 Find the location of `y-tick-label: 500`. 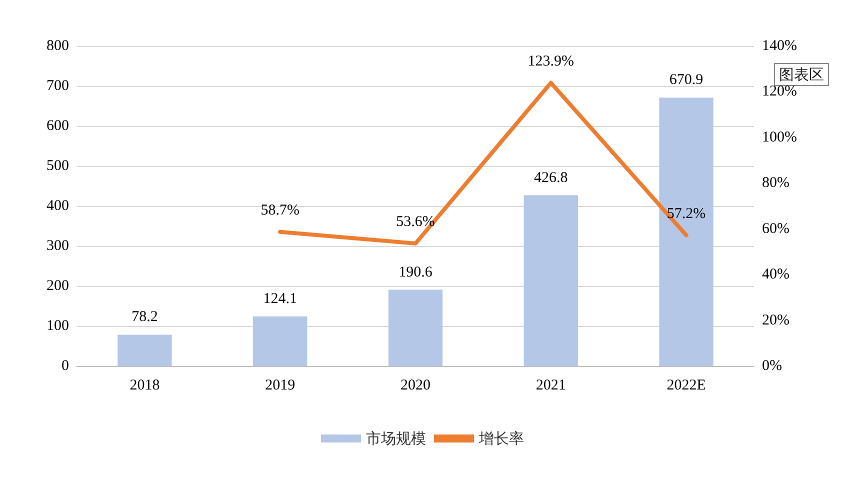

y-tick-label: 500 is located at coordinates (57, 166).